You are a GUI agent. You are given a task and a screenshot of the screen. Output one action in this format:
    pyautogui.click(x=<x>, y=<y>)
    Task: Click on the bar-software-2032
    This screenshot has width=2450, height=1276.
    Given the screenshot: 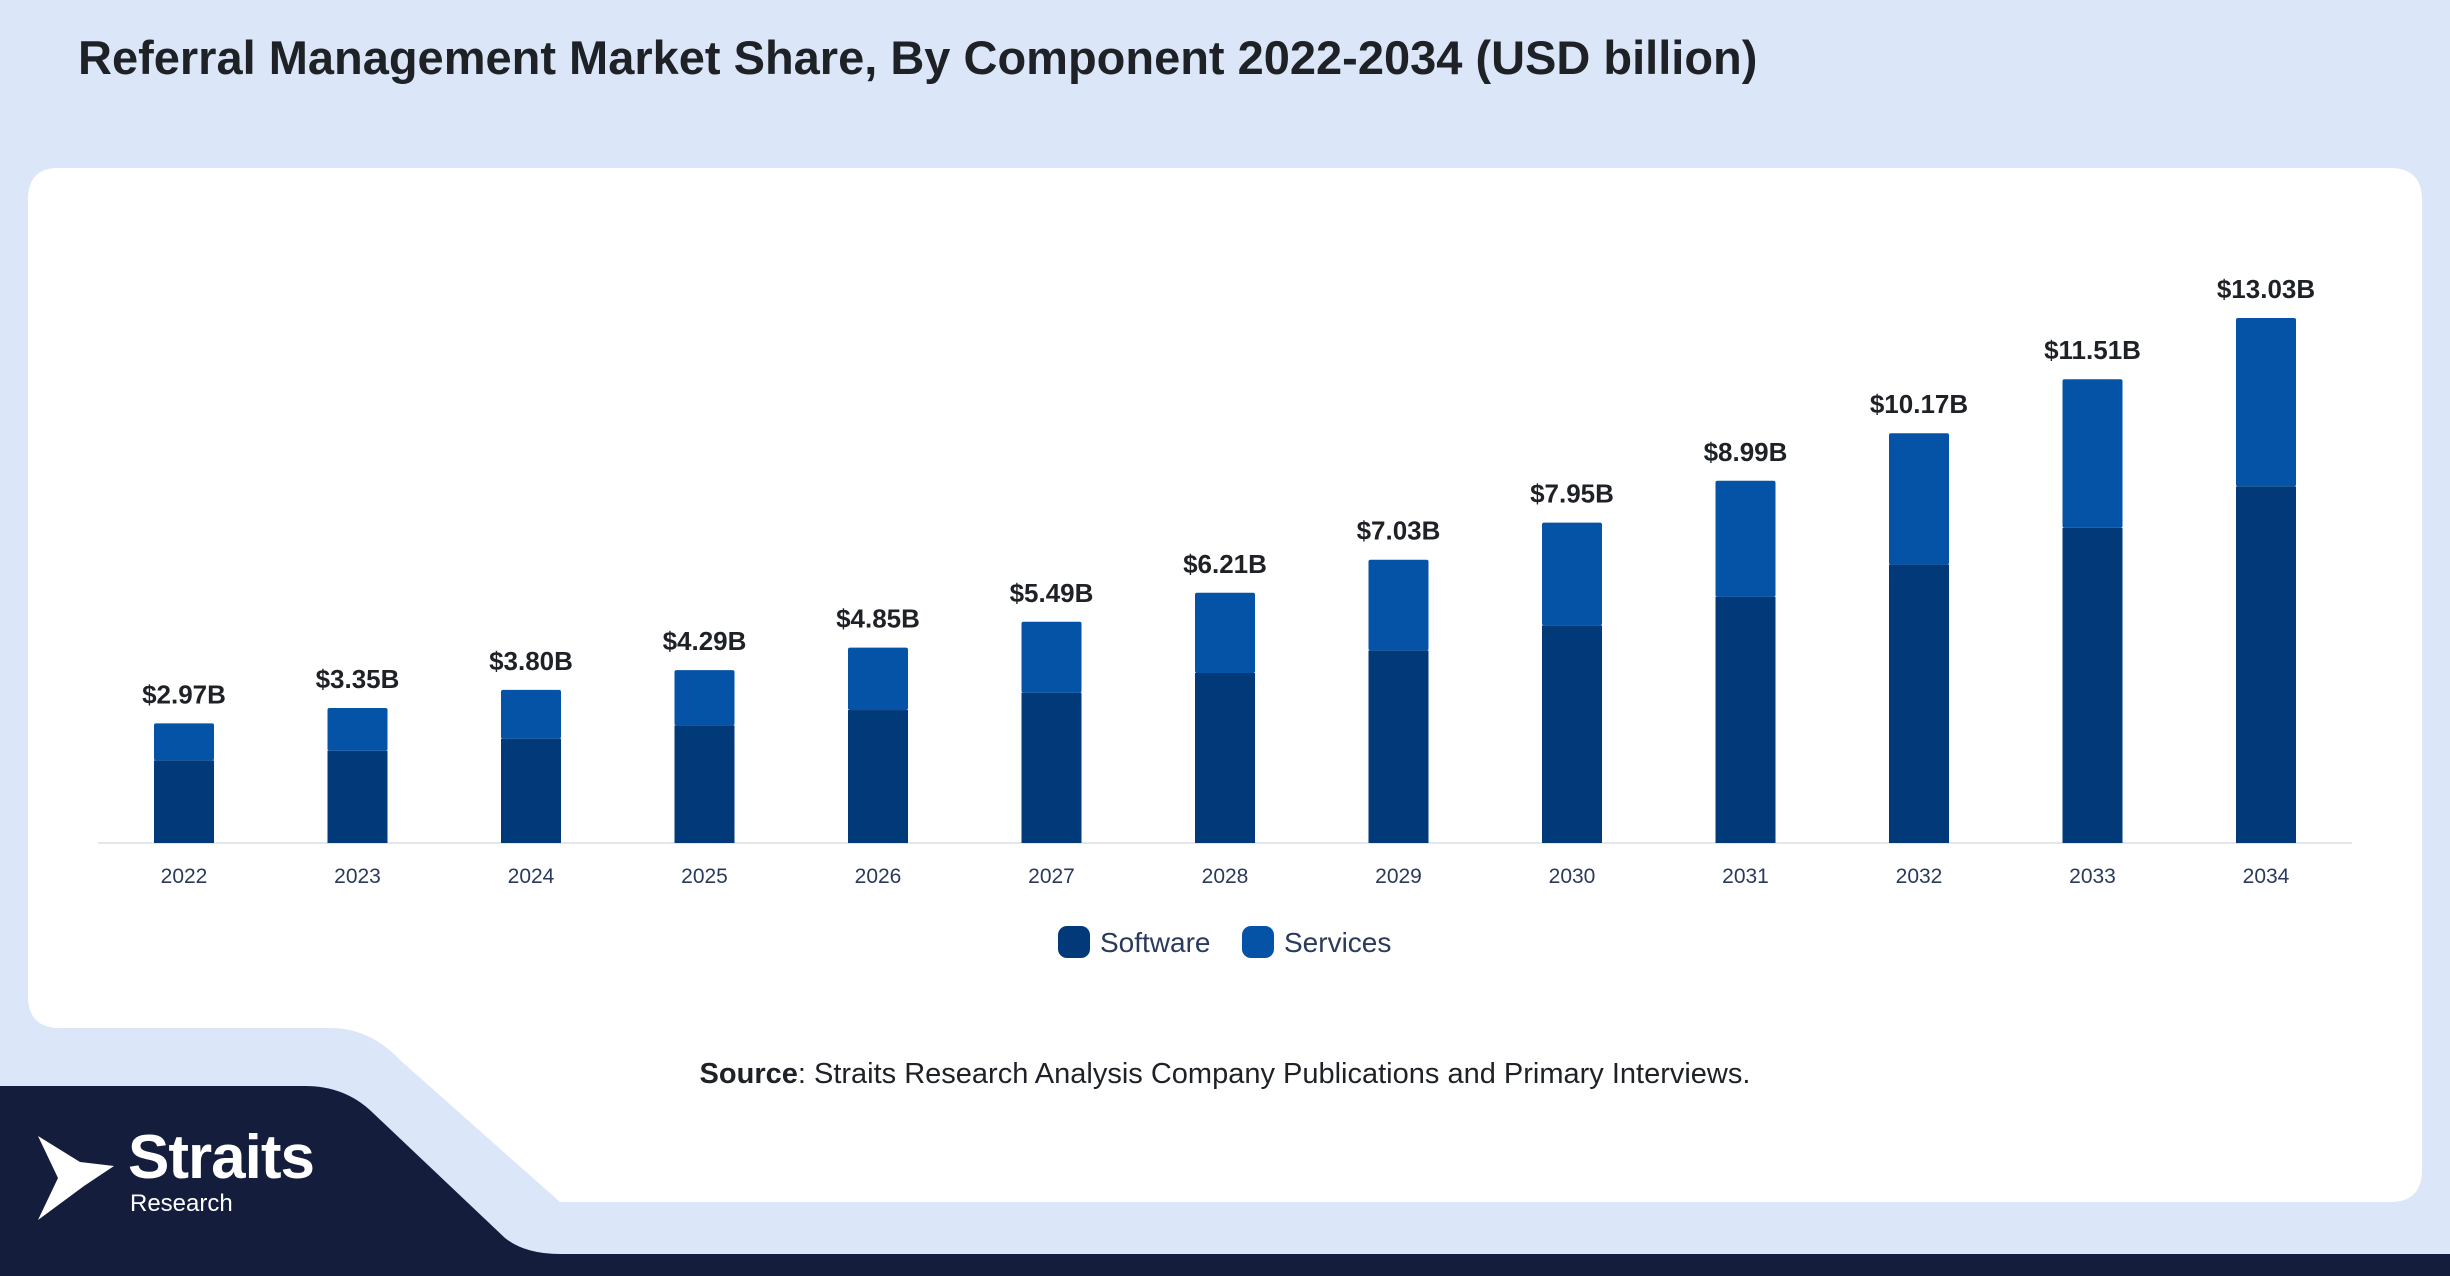 What is the action you would take?
    pyautogui.click(x=1919, y=703)
    